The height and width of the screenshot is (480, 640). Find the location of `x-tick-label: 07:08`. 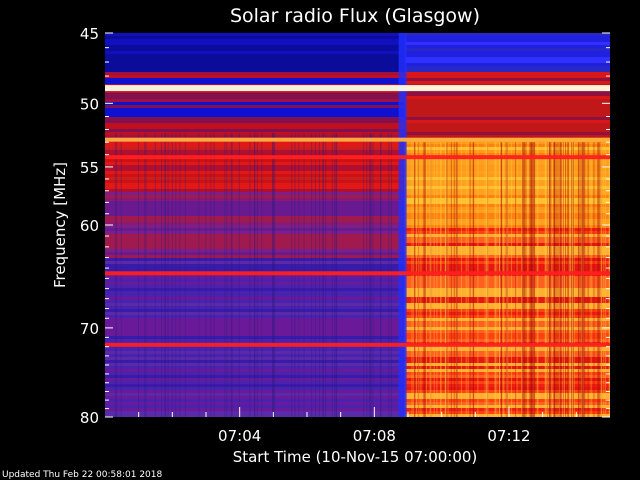

x-tick-label: 07:08 is located at coordinates (374, 436).